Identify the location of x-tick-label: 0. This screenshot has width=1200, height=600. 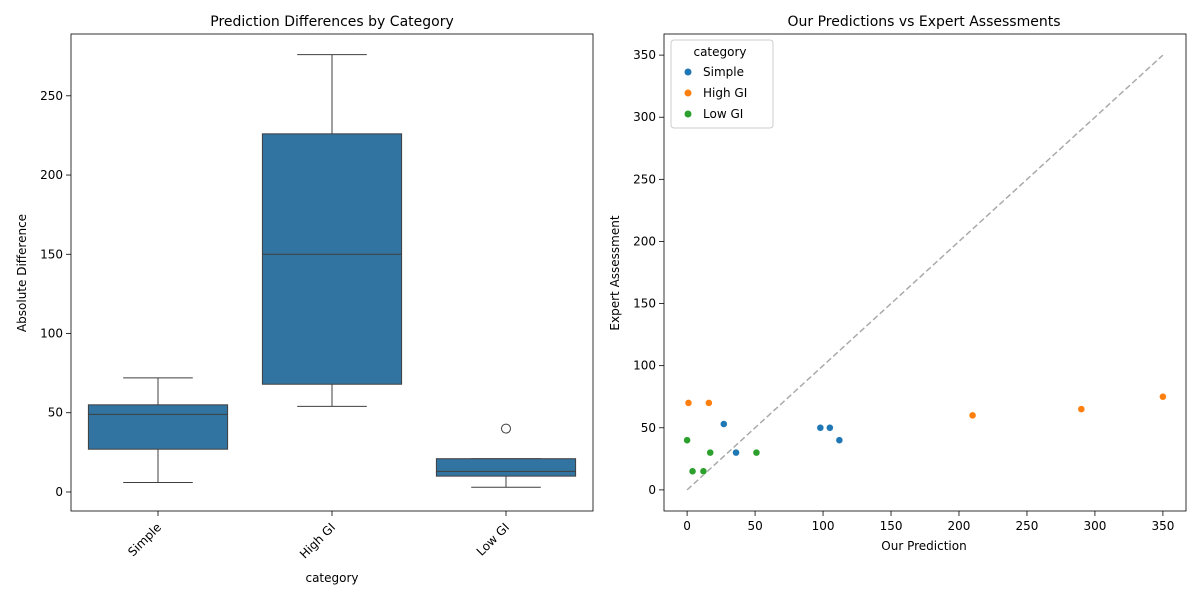
(687, 526).